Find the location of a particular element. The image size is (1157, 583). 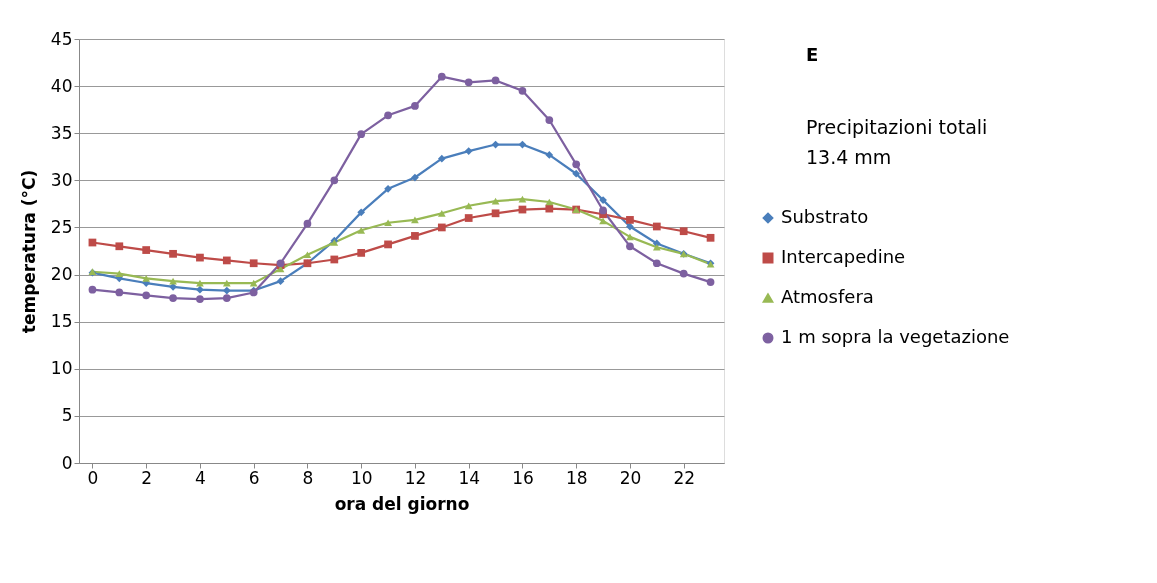

y-tick-label: 20 is located at coordinates (61, 274).